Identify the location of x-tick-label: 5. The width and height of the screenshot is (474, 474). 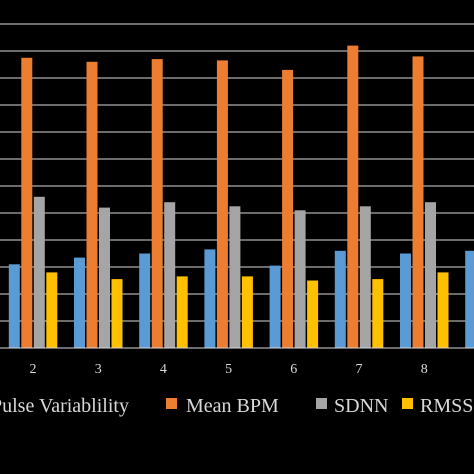
(228, 369).